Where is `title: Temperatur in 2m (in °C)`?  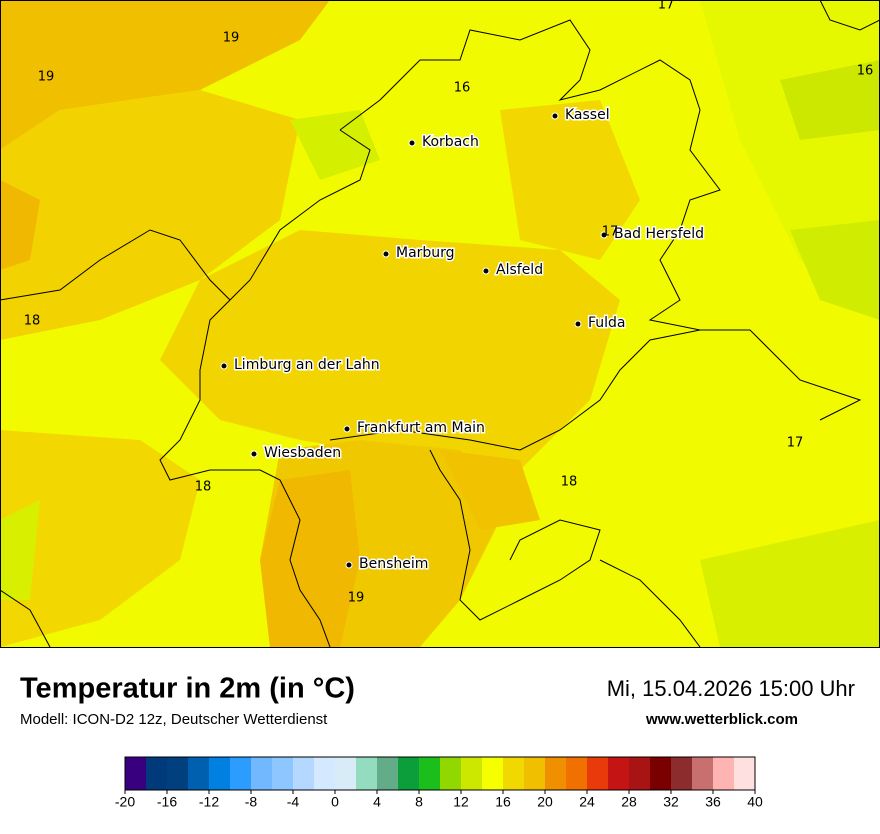
title: Temperatur in 2m (in °C) is located at coordinates (187, 689).